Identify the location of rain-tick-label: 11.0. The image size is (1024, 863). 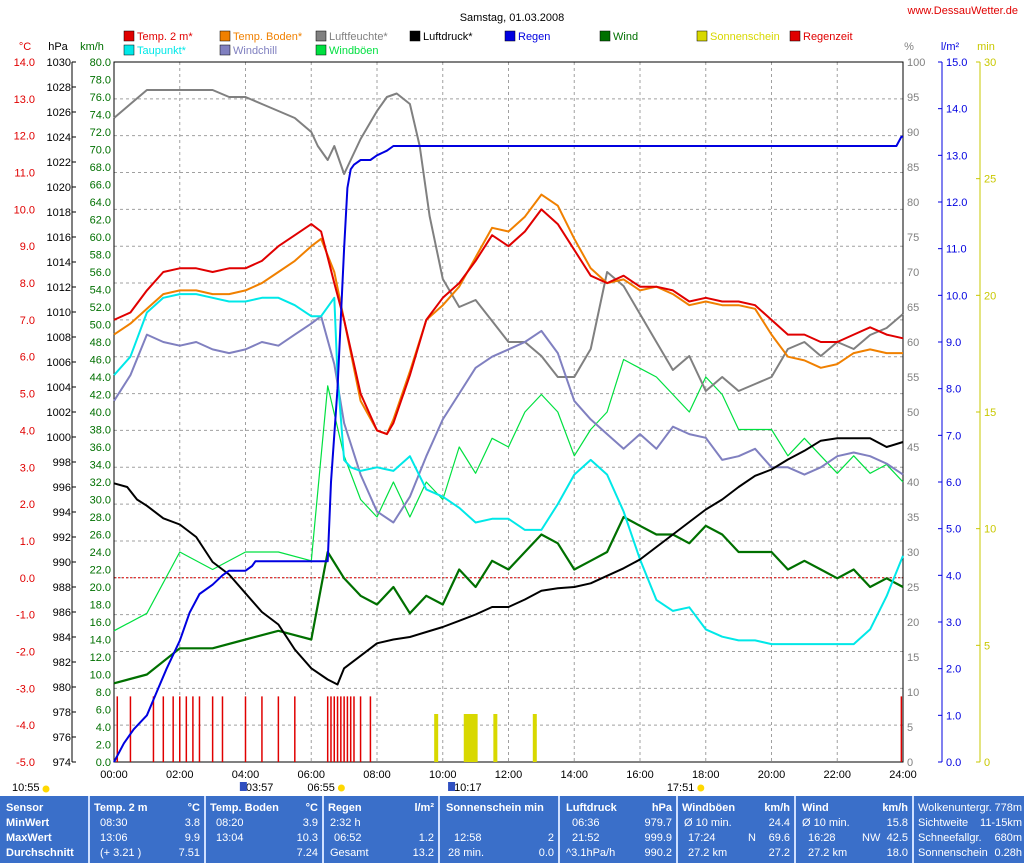
(956, 250).